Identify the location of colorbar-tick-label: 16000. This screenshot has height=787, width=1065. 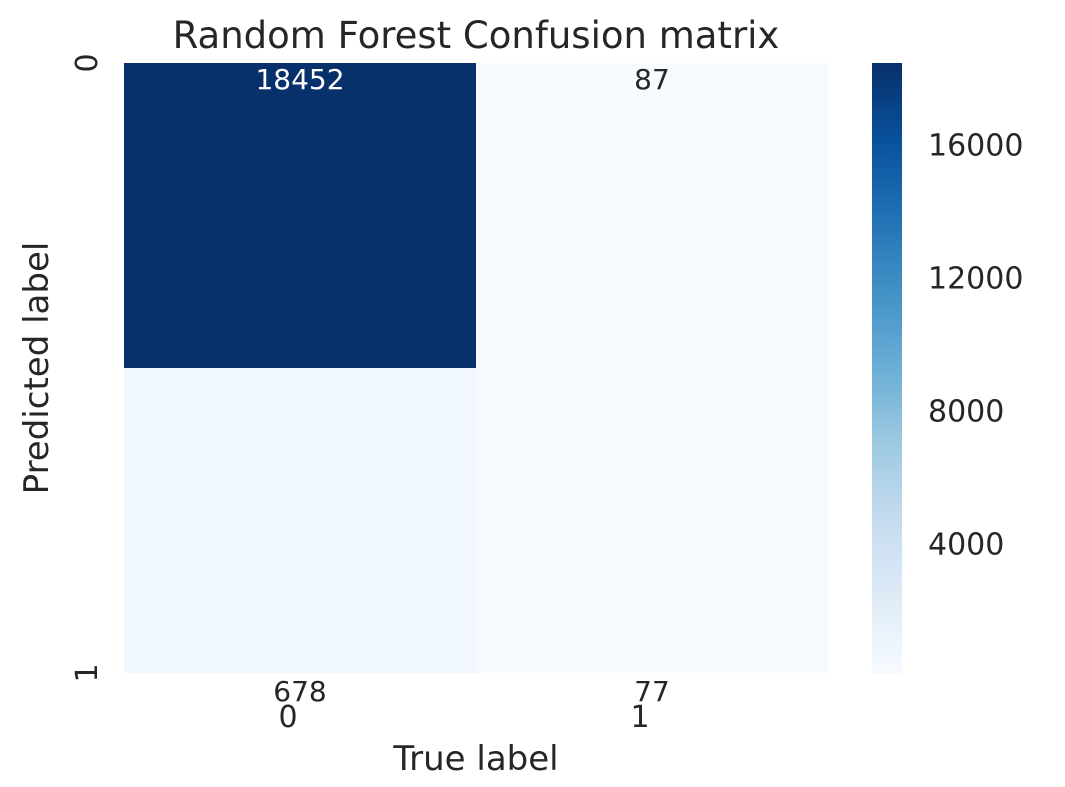
(975, 146).